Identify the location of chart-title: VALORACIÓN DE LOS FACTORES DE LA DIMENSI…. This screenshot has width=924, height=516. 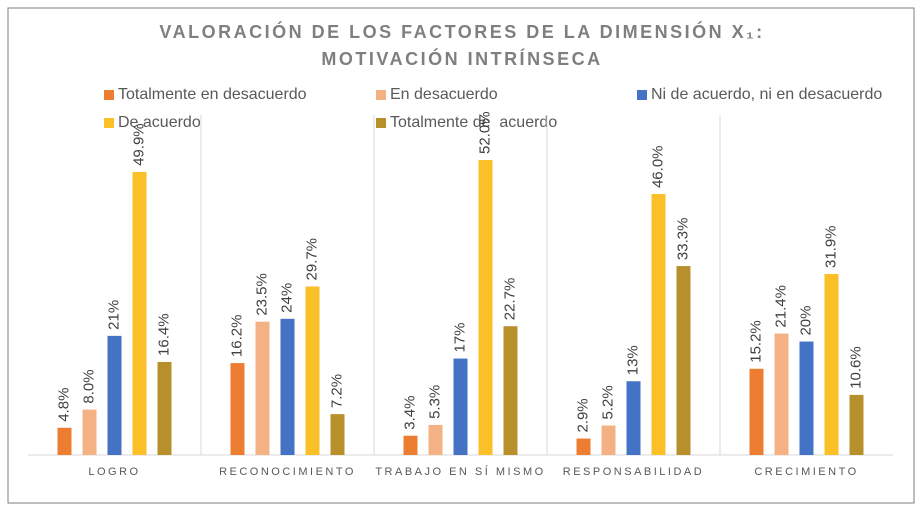
(461, 31).